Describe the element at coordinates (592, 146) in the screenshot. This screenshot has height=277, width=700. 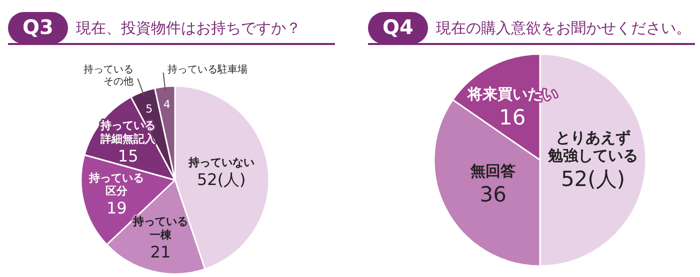
I see `slice-label: とりあえず勉強している` at that location.